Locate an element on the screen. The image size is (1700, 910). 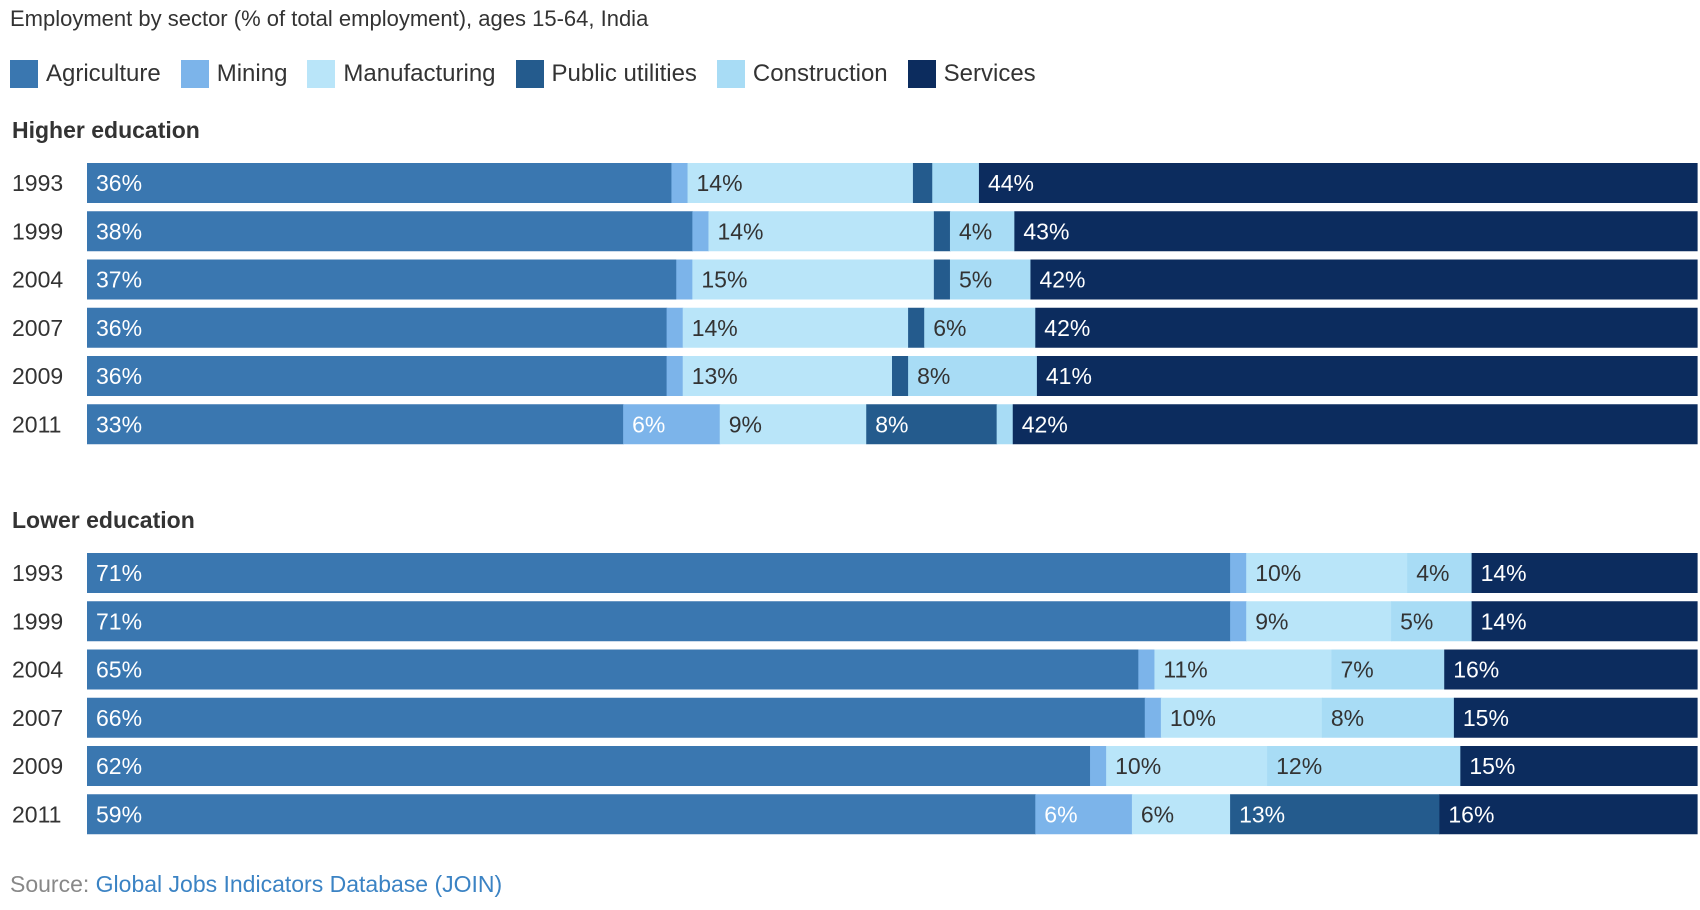
data-label: 41% is located at coordinates (1069, 376).